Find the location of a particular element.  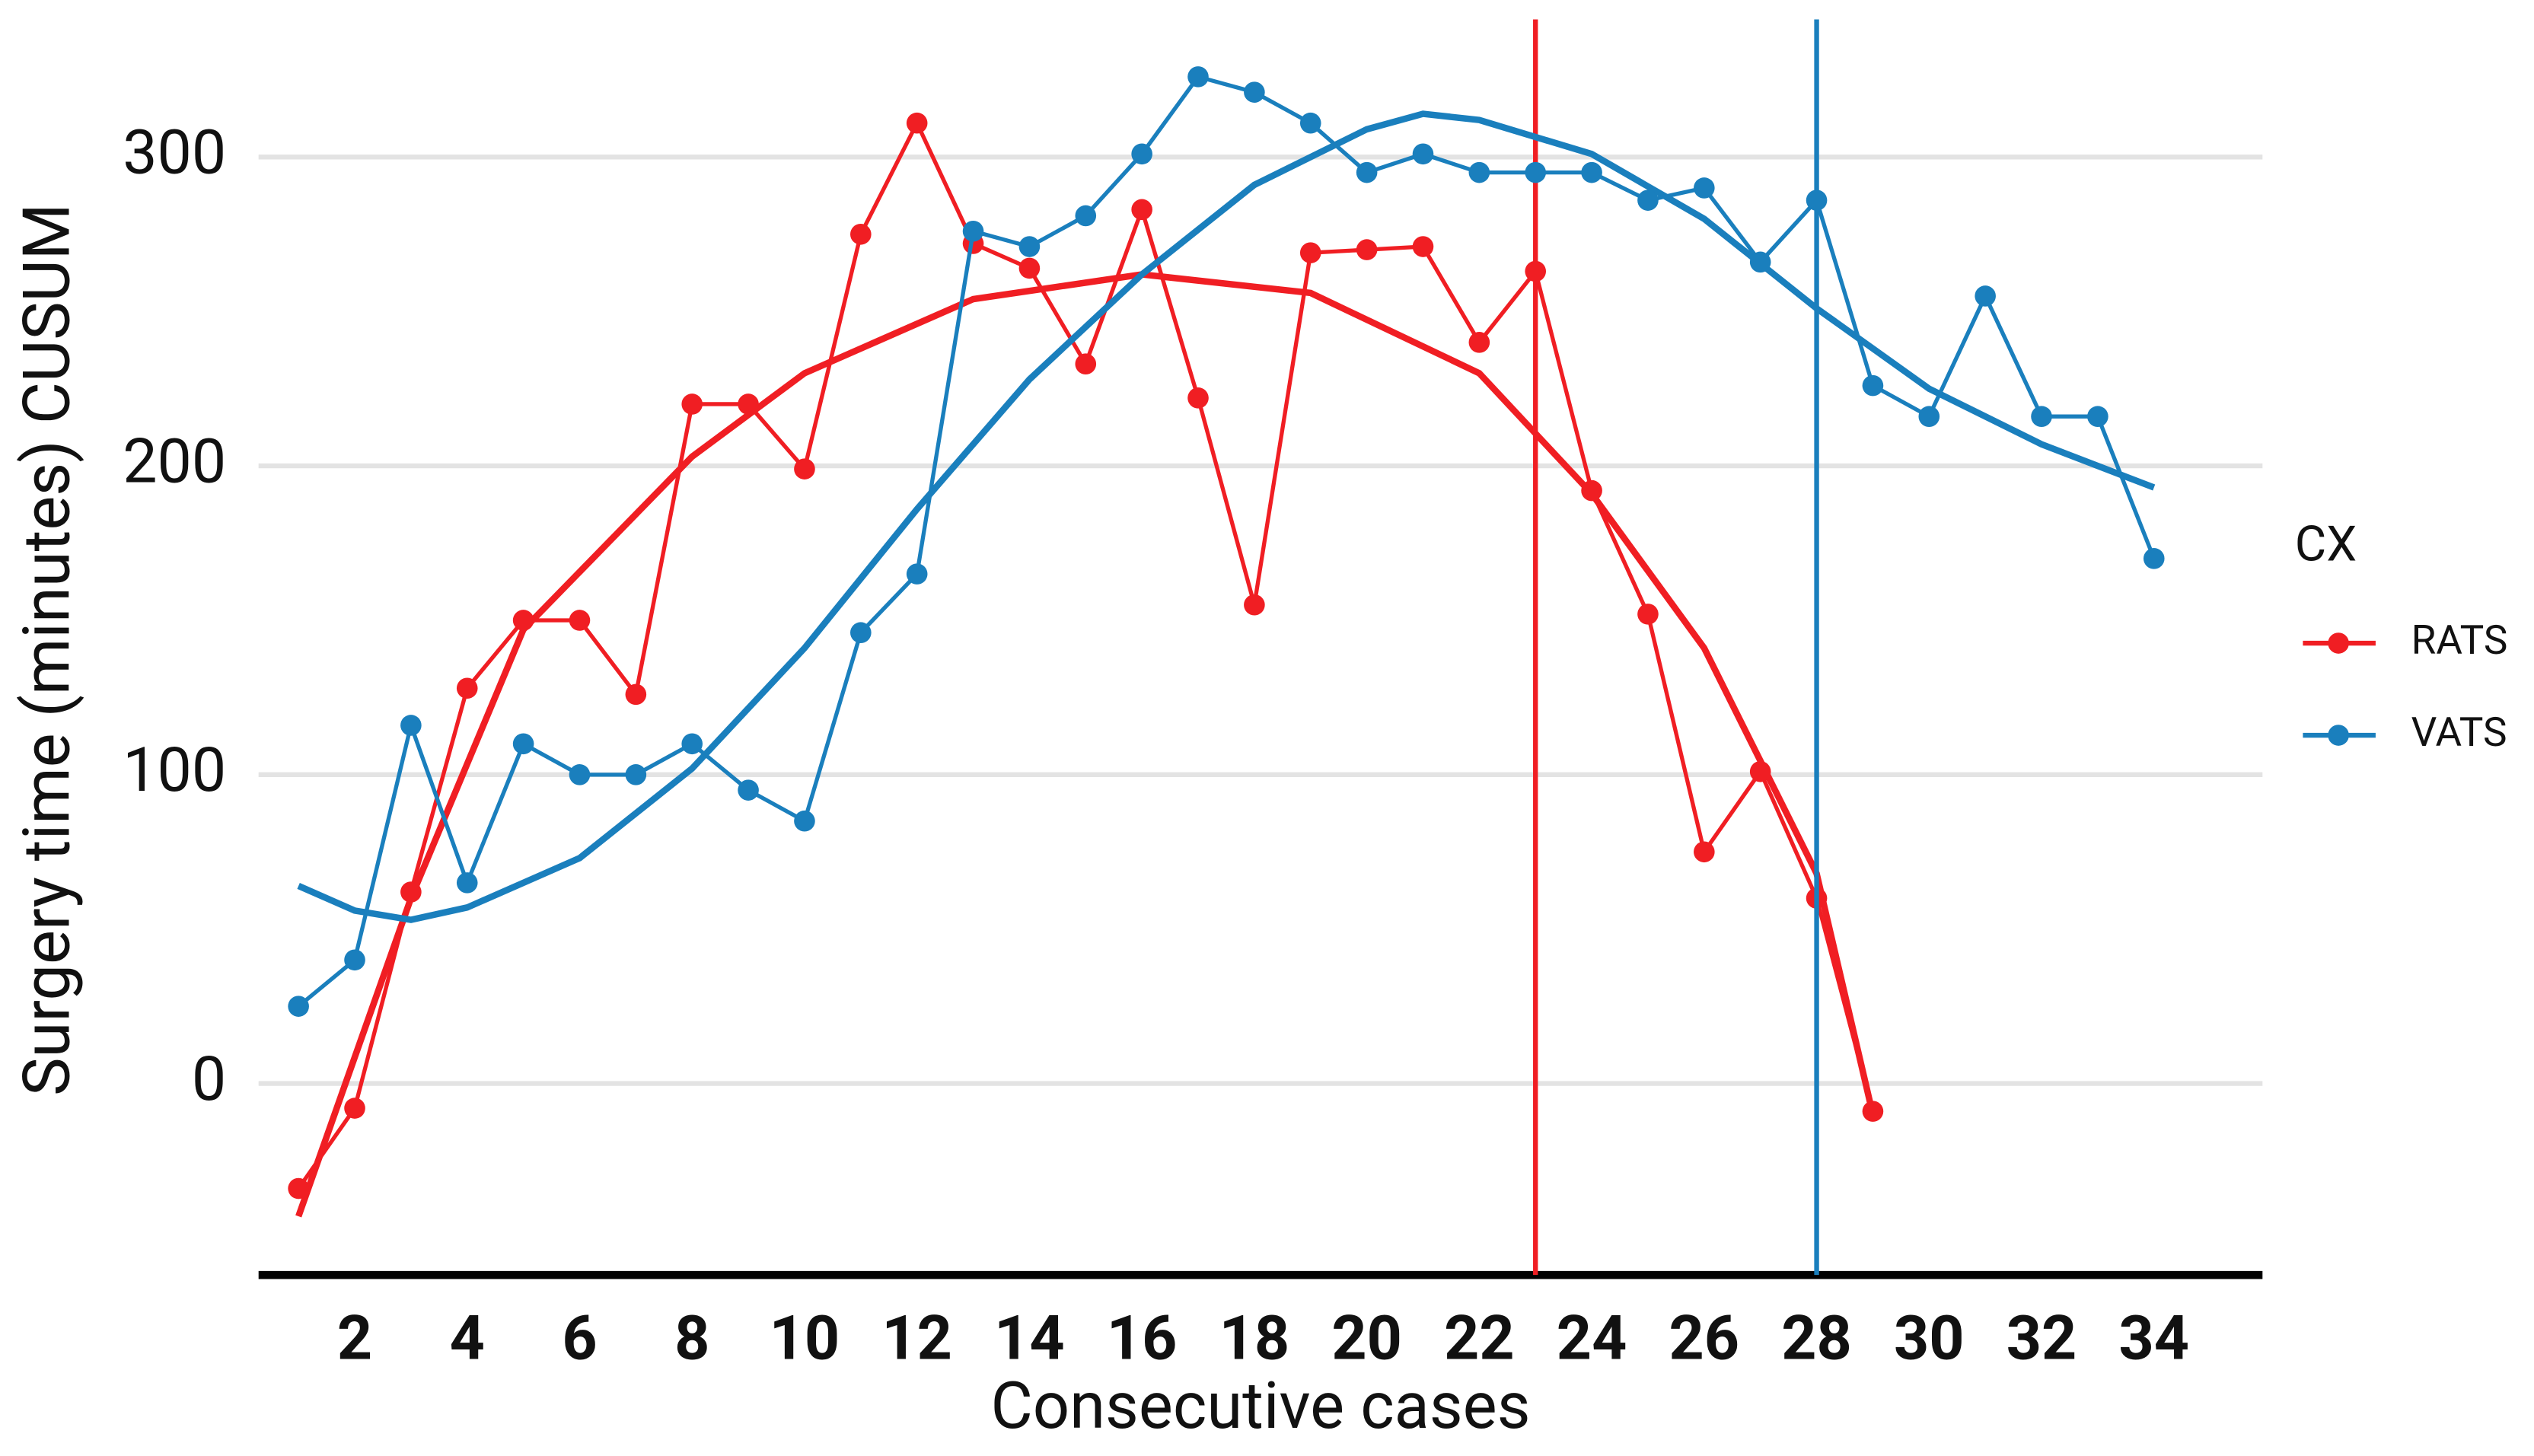

x-tick-label: 26 is located at coordinates (1704, 1338).